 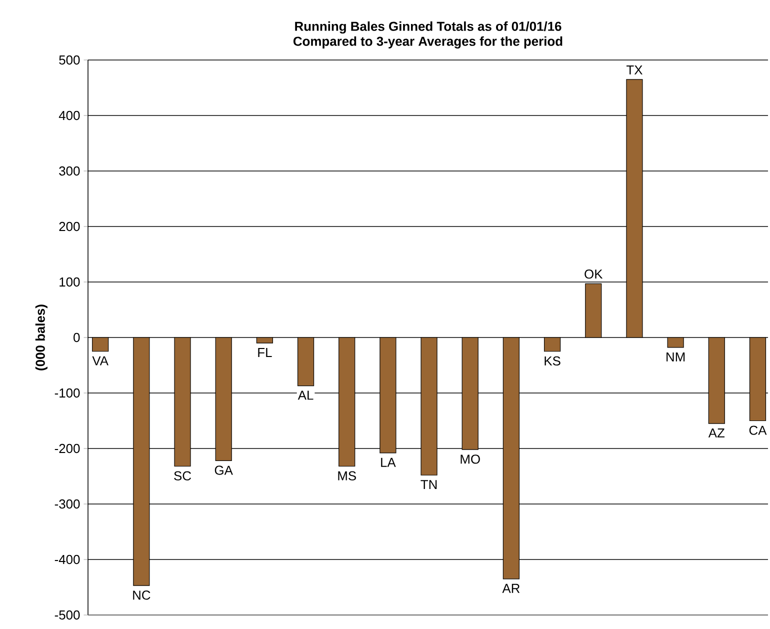 I want to click on x-tick-label: TX, so click(x=634, y=70).